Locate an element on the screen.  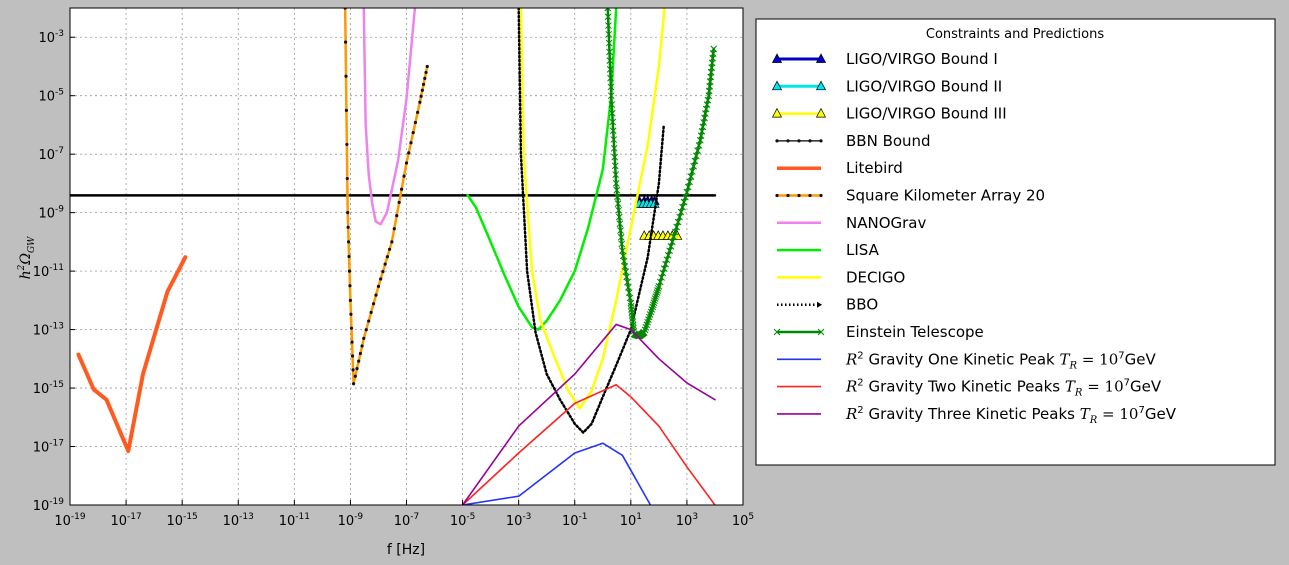
legend-item-nanograv: NANOGrav is located at coordinates (851, 223).